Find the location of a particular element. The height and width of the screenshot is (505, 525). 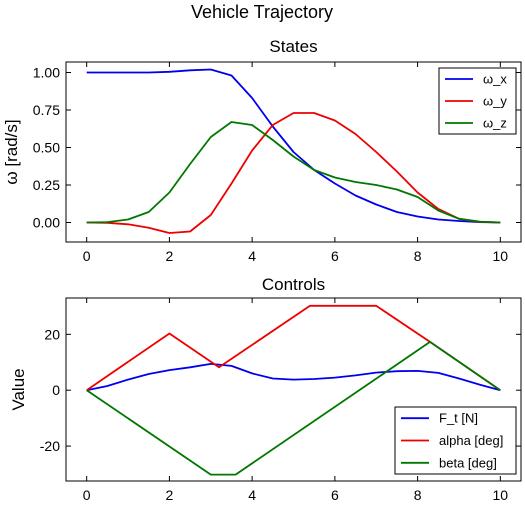

legend-label-0: ω_x is located at coordinates (495, 79).